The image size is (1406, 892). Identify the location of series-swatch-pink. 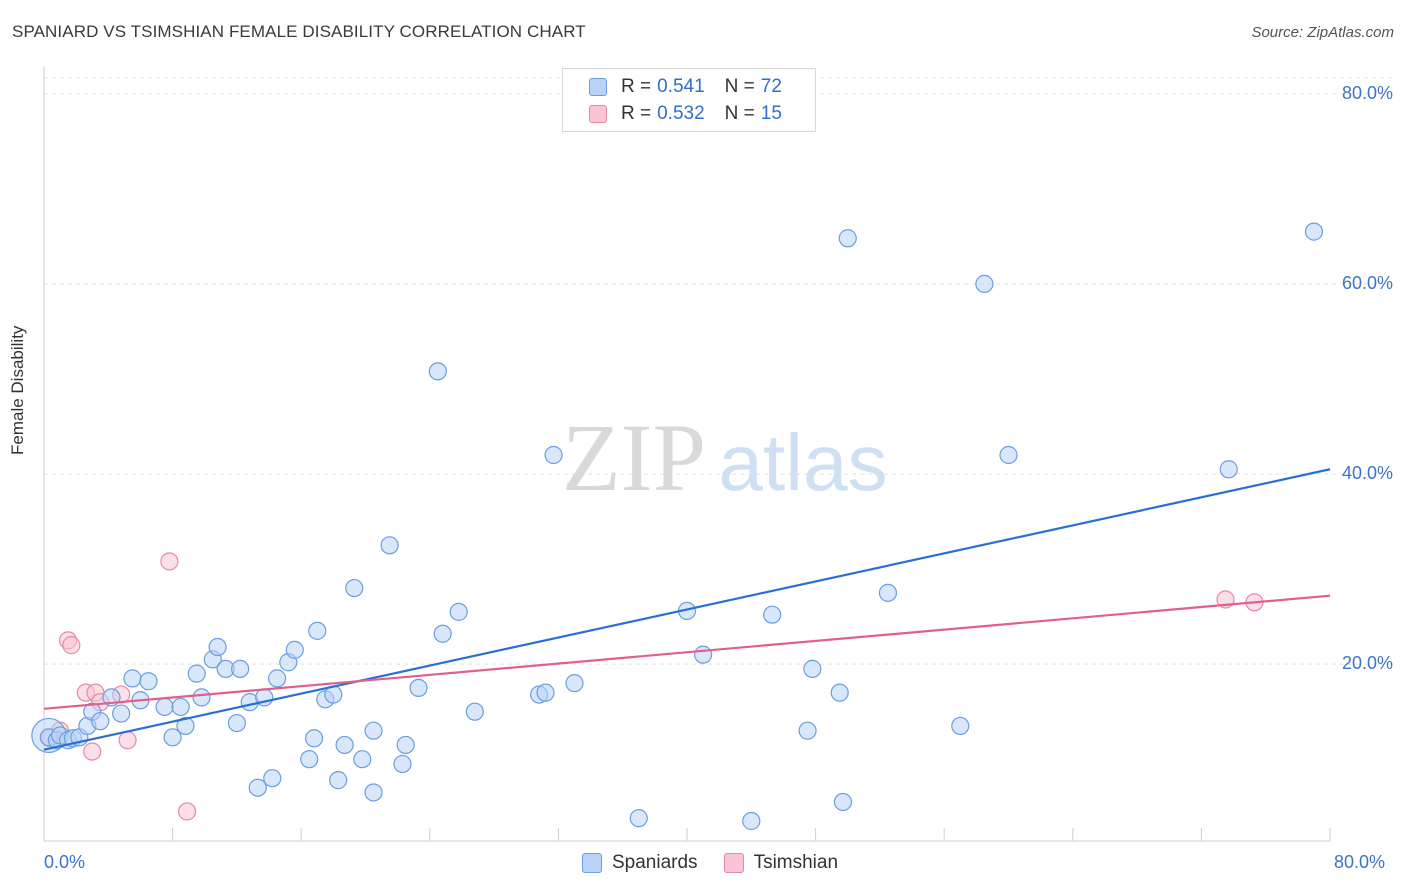
(733, 863).